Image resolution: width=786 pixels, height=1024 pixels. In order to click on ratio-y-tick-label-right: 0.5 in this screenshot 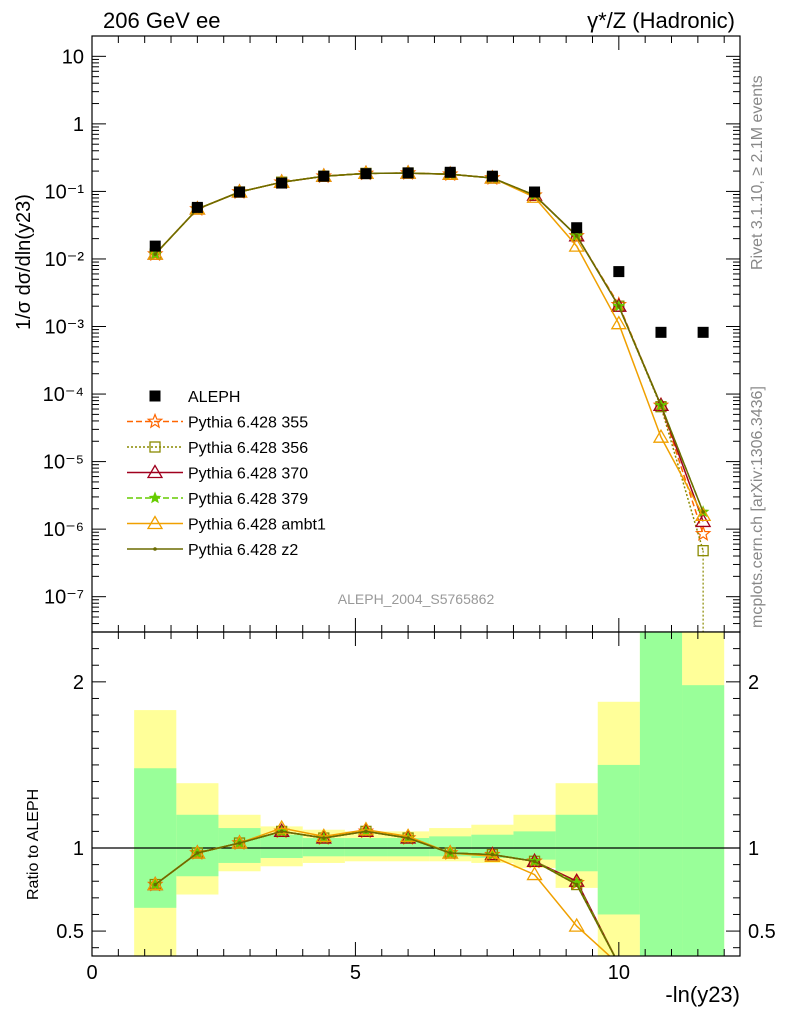, I will do `click(762, 932)`.